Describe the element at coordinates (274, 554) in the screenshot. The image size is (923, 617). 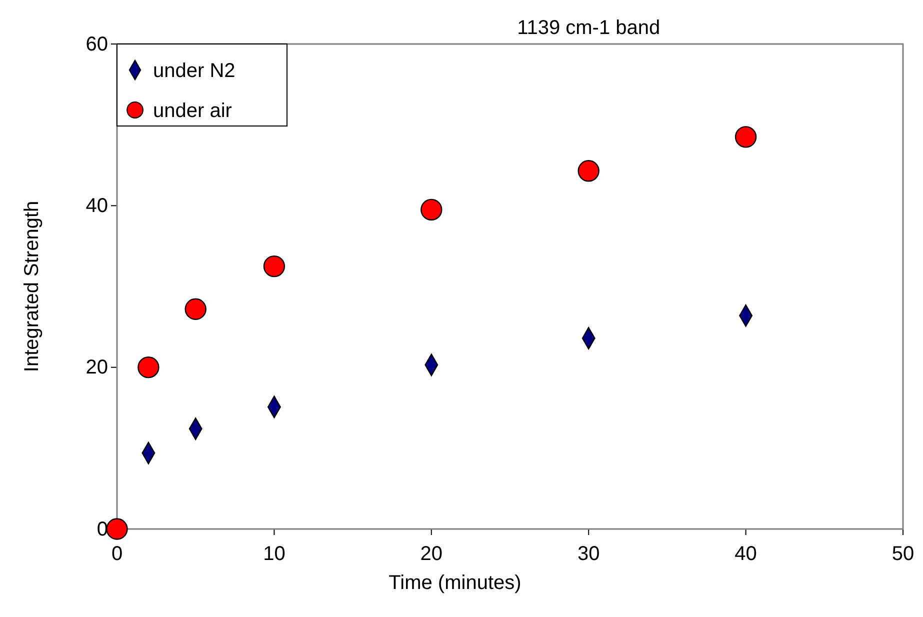
I see `x-tick-label: 10` at that location.